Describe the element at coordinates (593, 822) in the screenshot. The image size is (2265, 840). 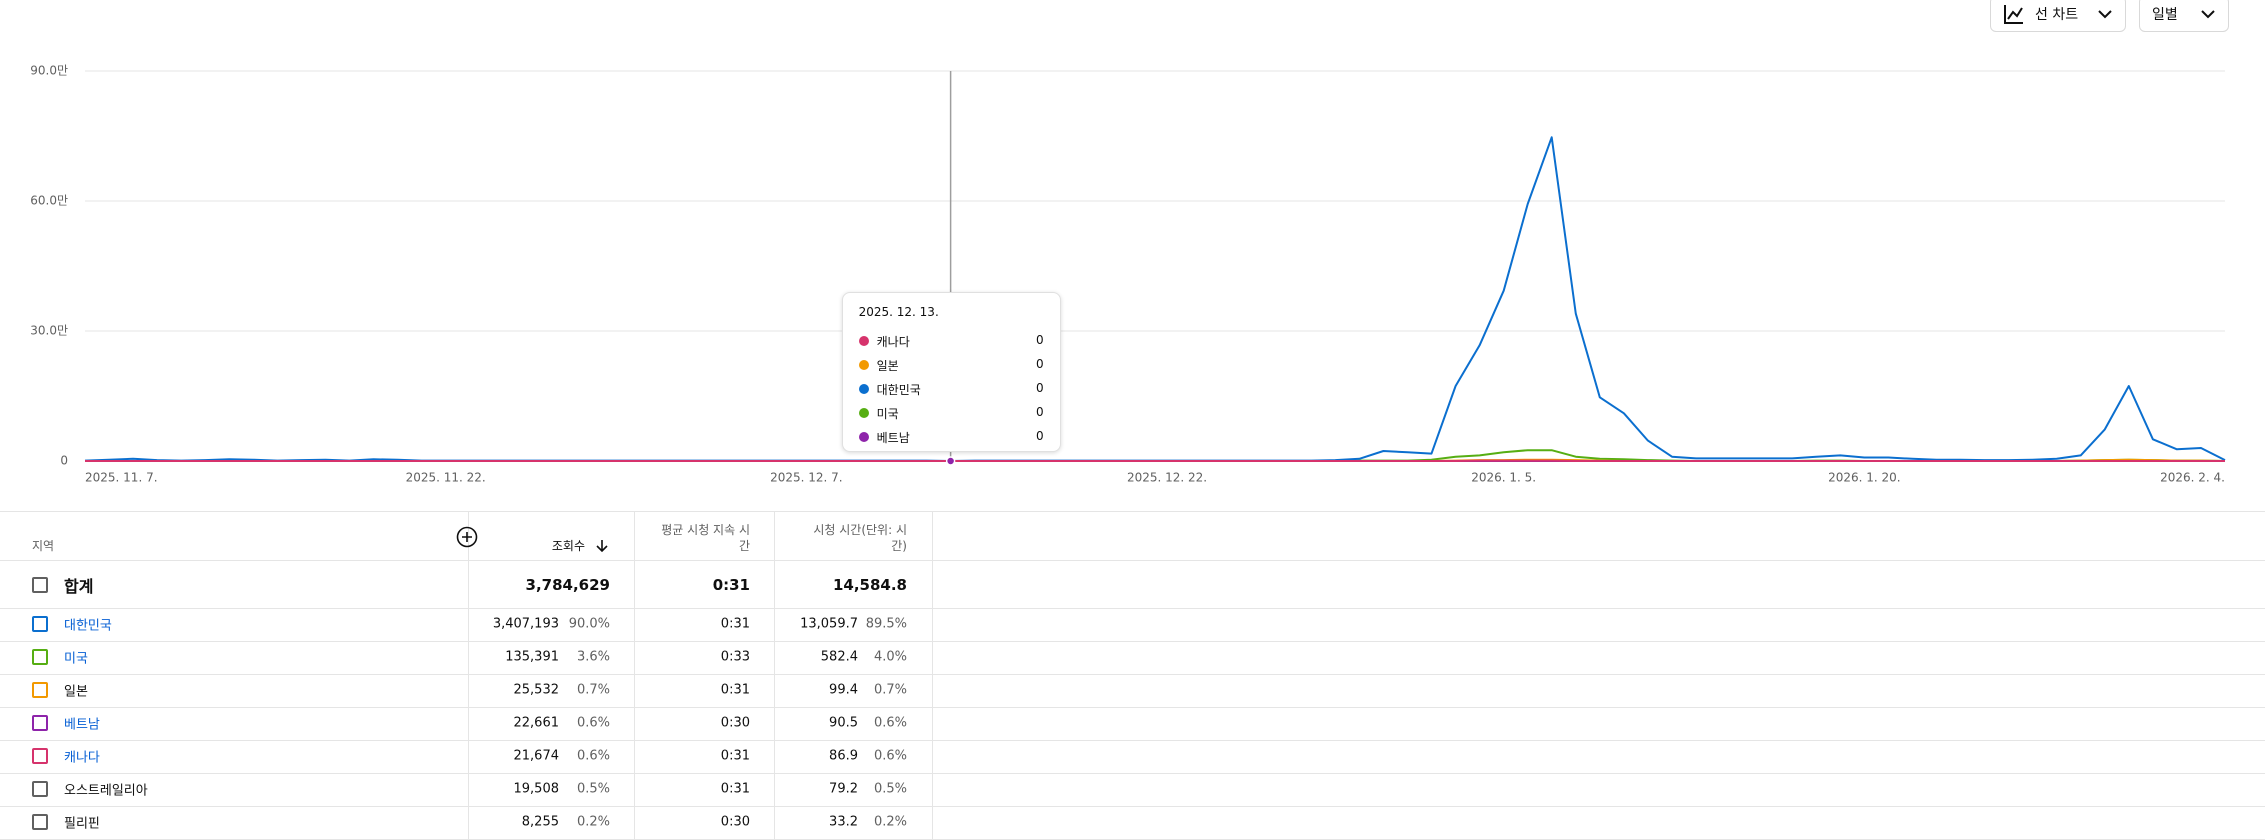
I see `views-share: 0.2%` at that location.